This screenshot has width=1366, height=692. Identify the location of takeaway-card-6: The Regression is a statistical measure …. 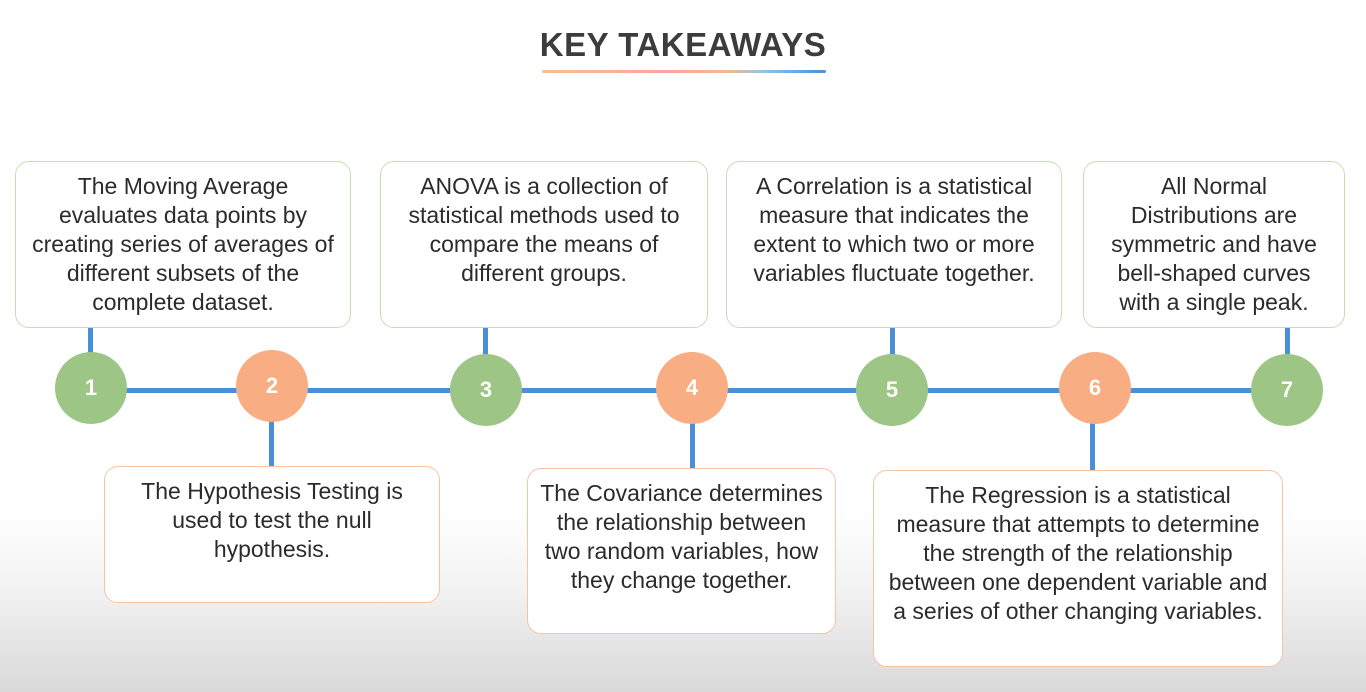
(1078, 568).